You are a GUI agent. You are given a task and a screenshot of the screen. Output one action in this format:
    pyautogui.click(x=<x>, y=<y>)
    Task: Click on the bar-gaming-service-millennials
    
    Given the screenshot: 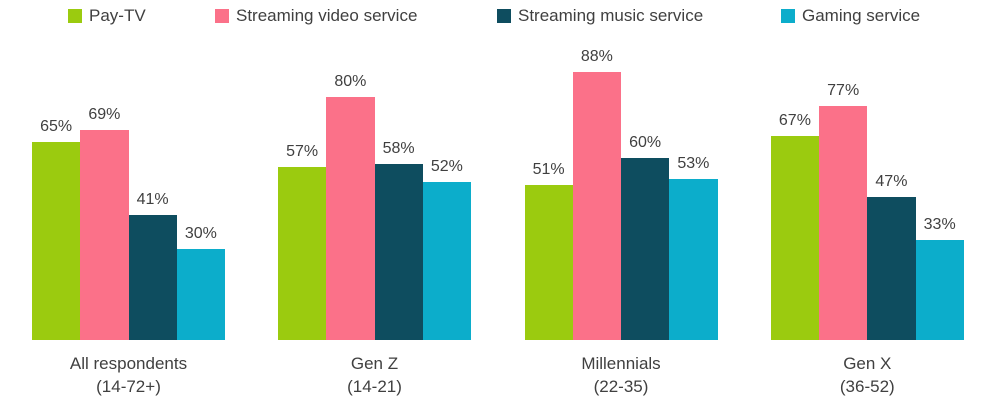 What is the action you would take?
    pyautogui.click(x=693, y=259)
    